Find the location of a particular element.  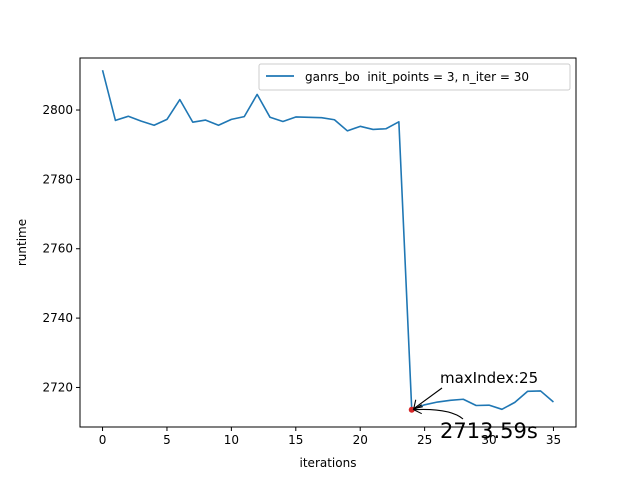

annotation-arrow-maxindex is located at coordinates (428, 398).